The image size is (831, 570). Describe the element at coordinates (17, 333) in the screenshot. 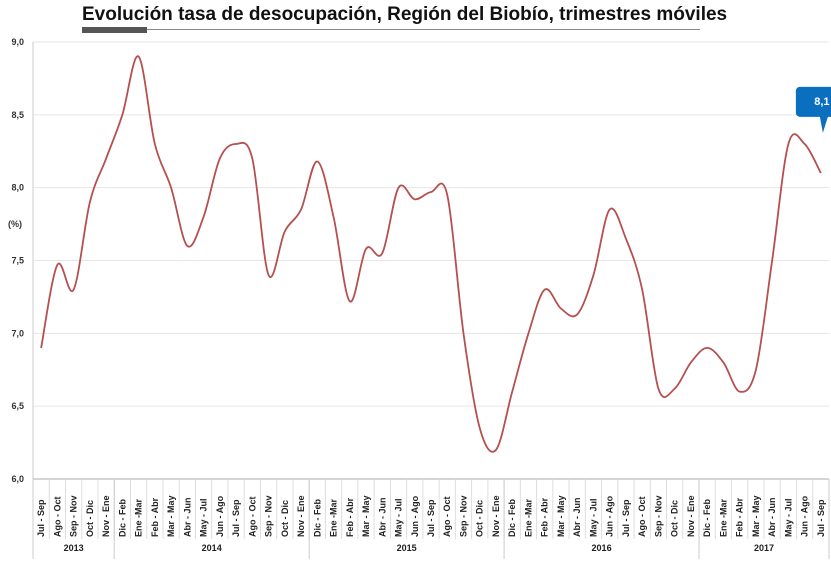

I see `y-tick-label: 7,0` at that location.